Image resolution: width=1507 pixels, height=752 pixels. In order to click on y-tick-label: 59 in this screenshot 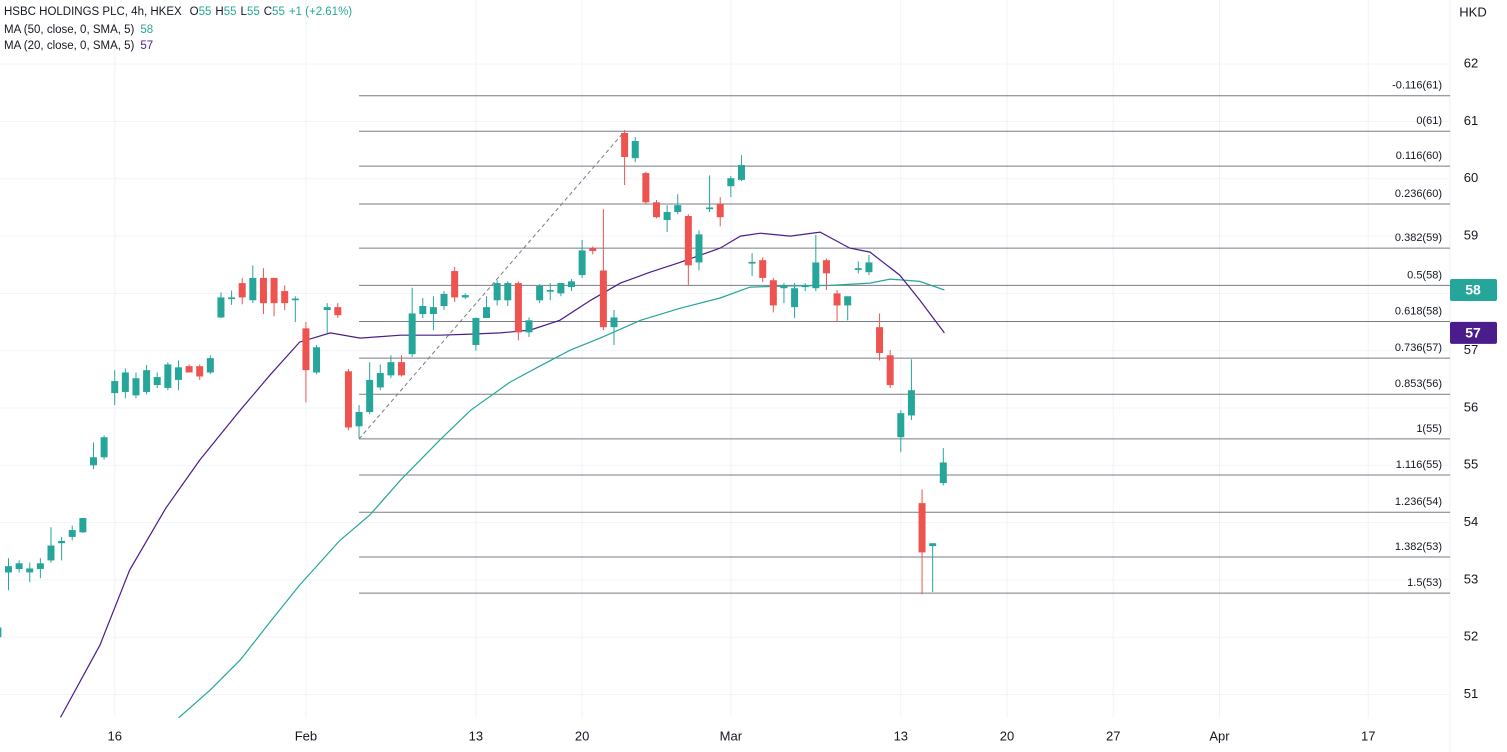, I will do `click(1471, 235)`.